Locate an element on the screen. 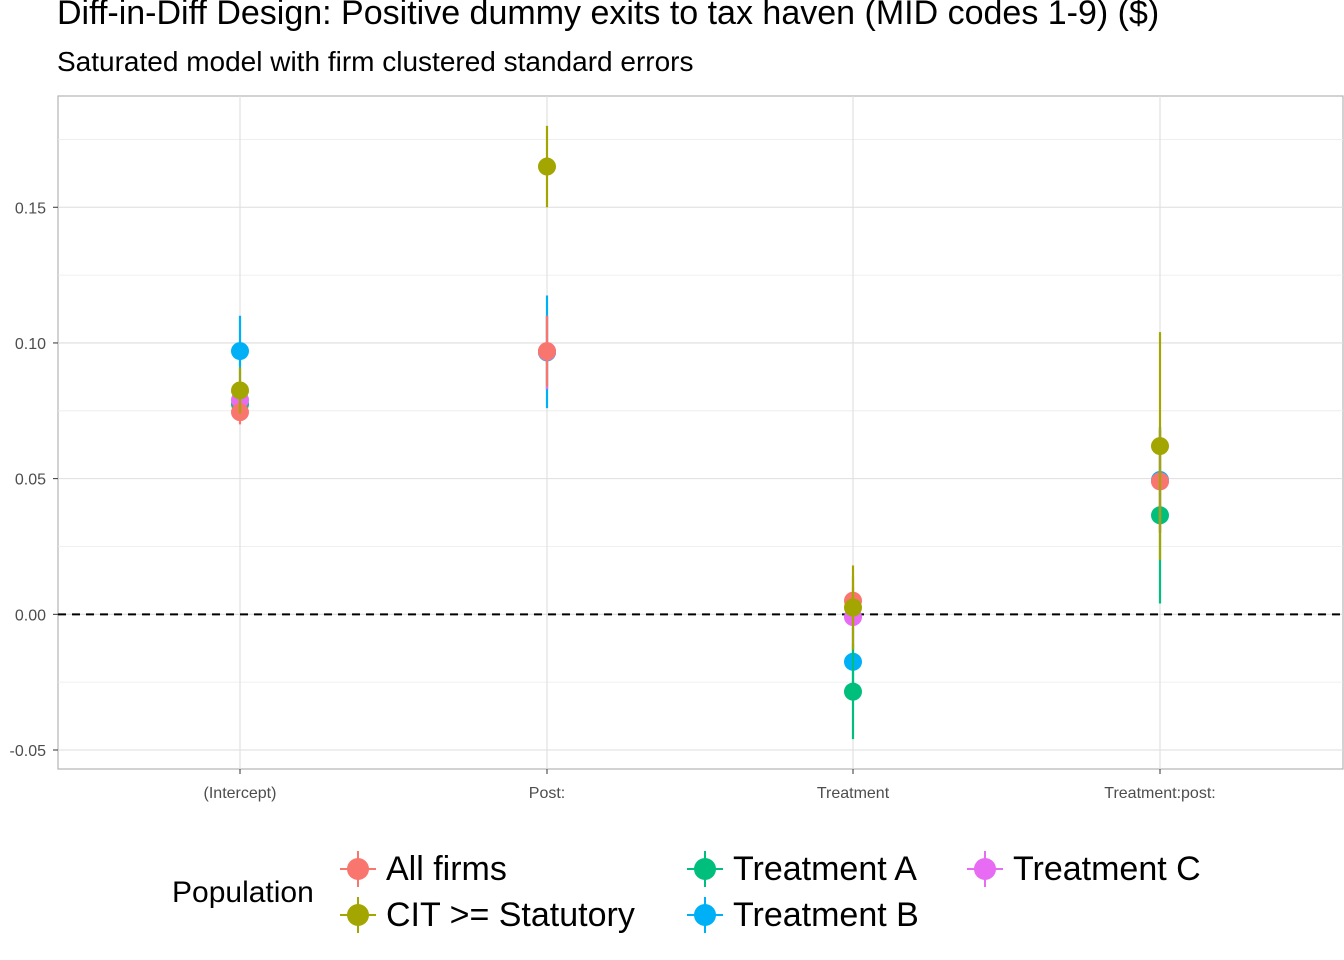 This screenshot has height=960, width=1344. legend-item-treatment-c: Treatment C is located at coordinates (1083, 869).